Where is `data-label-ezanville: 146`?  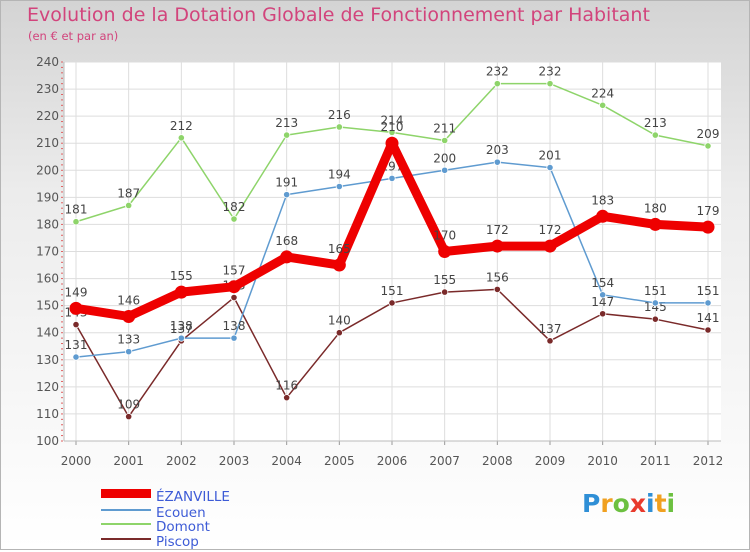
data-label-ezanville: 146 is located at coordinates (128, 300).